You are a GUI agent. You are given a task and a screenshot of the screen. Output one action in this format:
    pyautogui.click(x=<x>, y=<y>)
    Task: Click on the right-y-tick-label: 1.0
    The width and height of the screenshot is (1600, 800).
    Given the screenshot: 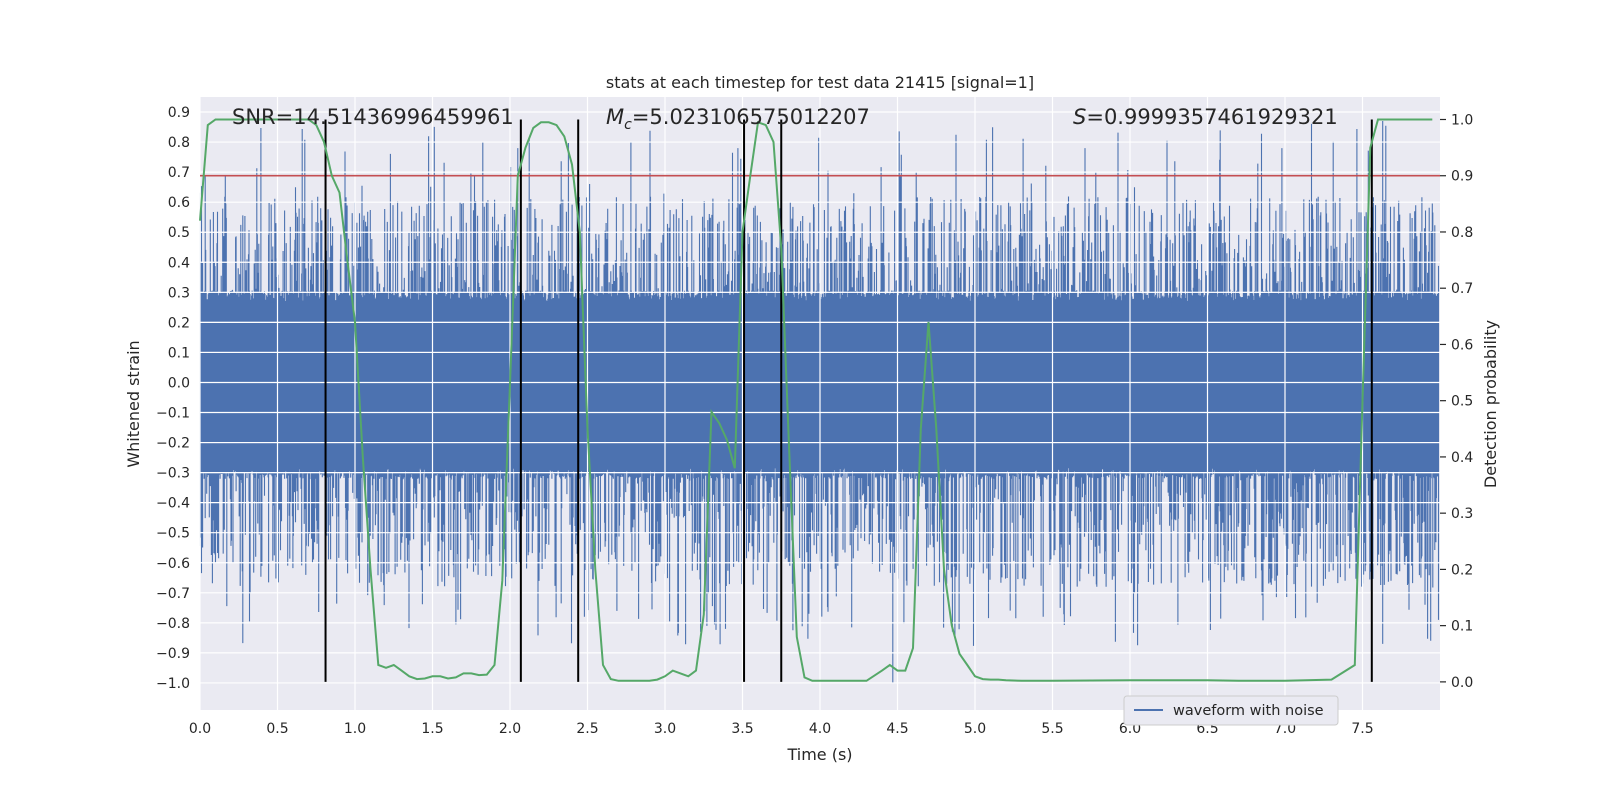 What is the action you would take?
    pyautogui.click(x=1462, y=120)
    